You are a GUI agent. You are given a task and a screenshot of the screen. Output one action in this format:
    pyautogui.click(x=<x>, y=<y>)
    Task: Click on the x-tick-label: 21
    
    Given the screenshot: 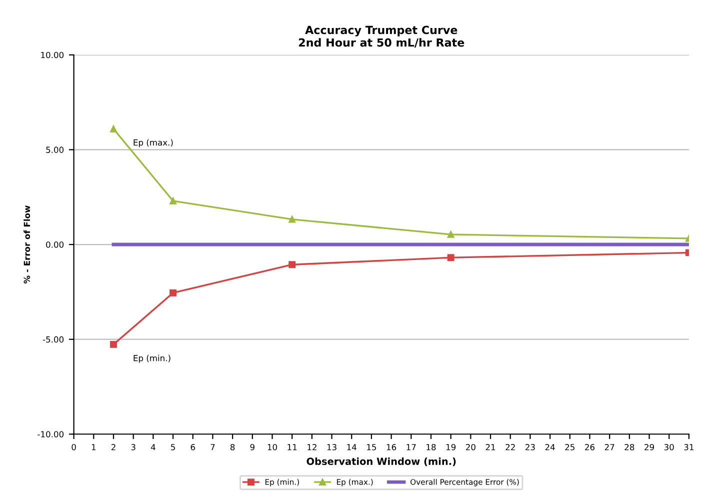 What is the action you would take?
    pyautogui.click(x=491, y=447)
    